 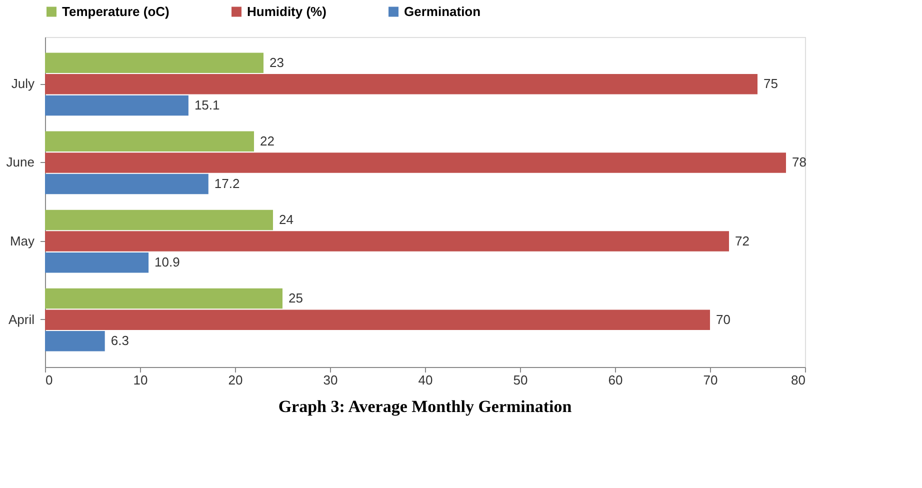 What do you see at coordinates (425, 406) in the screenshot?
I see `text: Graph 3: Average Monthly Germination` at bounding box center [425, 406].